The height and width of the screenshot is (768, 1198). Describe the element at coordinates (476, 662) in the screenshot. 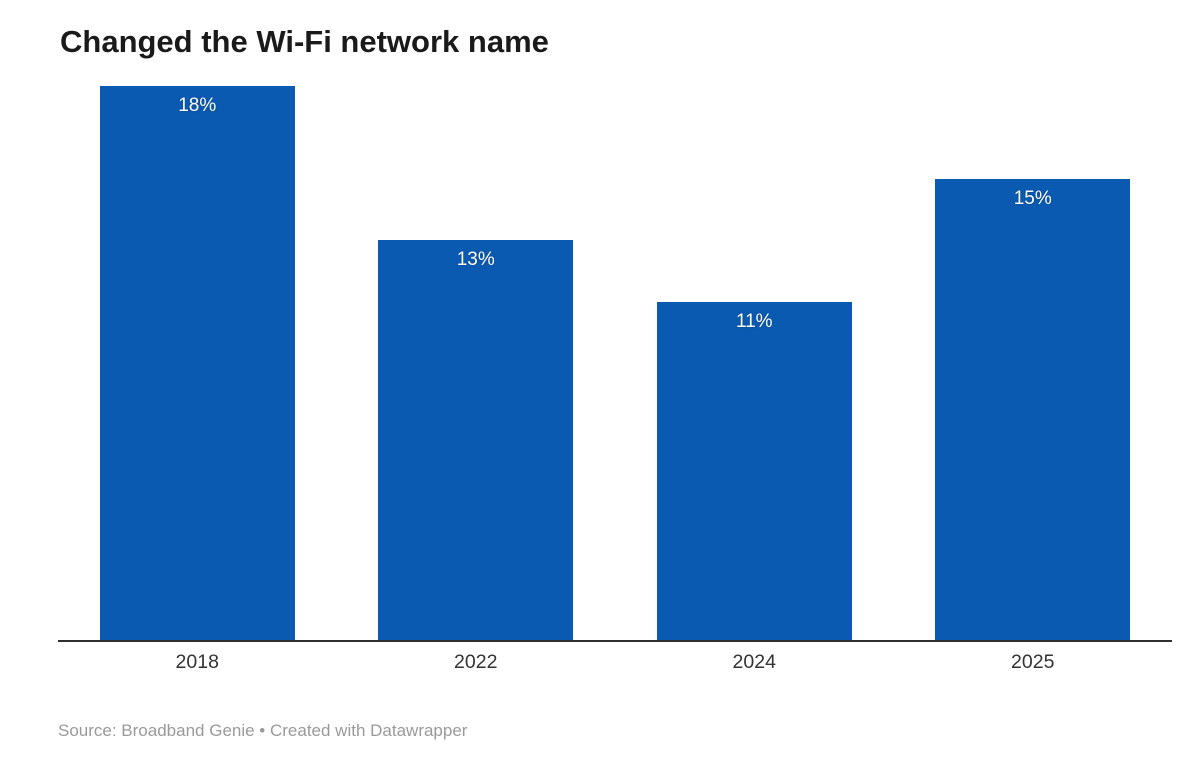

I see `x-tick-label-2022: 2022` at that location.